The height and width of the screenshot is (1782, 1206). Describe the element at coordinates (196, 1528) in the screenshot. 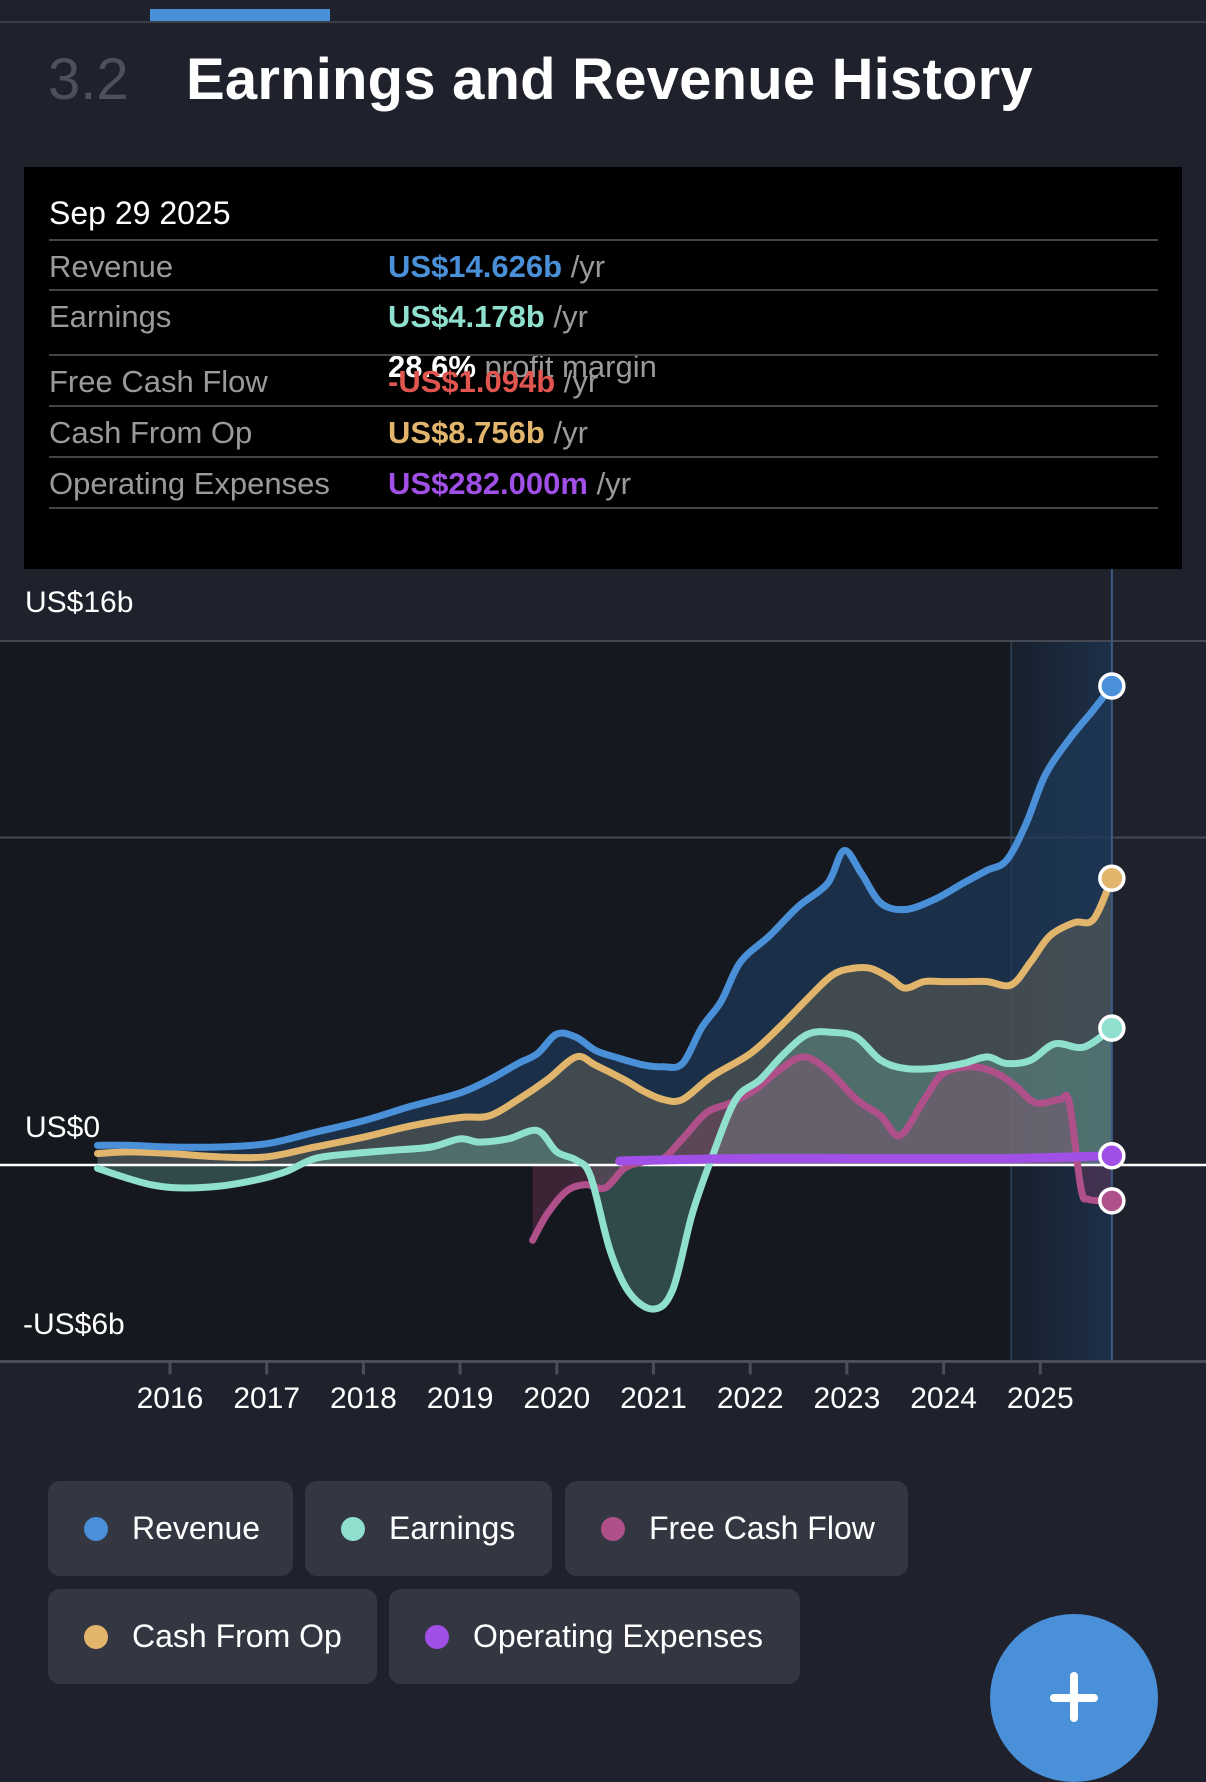

I see `legend-label: Revenue` at that location.